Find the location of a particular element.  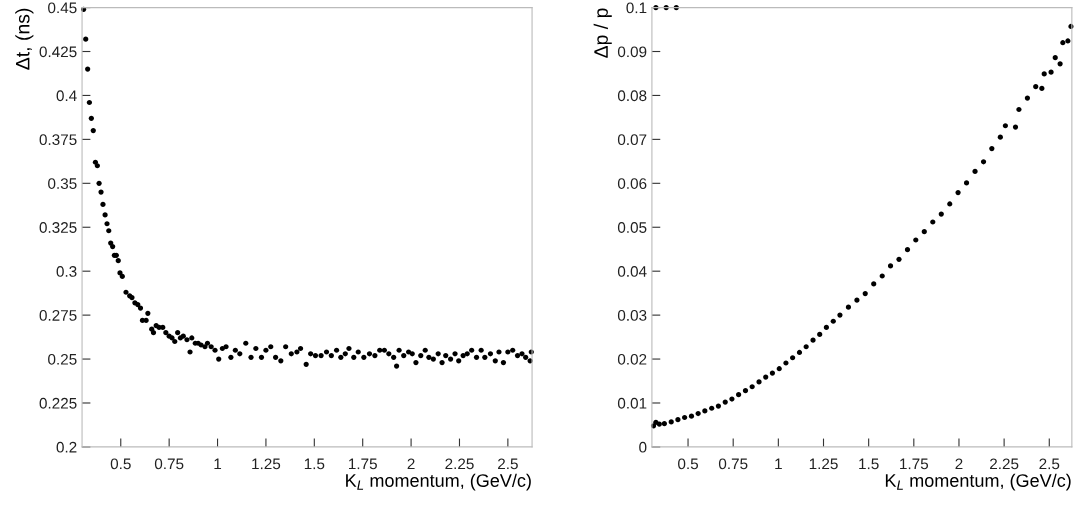

y-axis-title: Δp / p is located at coordinates (602, 33).